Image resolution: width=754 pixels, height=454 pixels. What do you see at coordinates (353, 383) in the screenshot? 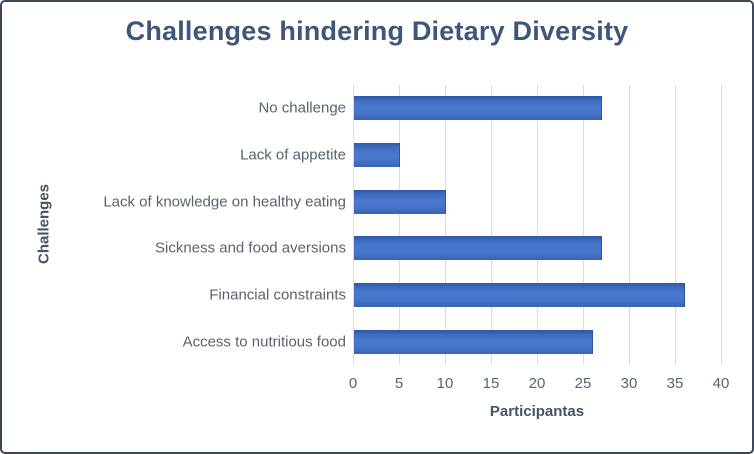
I see `x-tick-label: 0` at bounding box center [353, 383].